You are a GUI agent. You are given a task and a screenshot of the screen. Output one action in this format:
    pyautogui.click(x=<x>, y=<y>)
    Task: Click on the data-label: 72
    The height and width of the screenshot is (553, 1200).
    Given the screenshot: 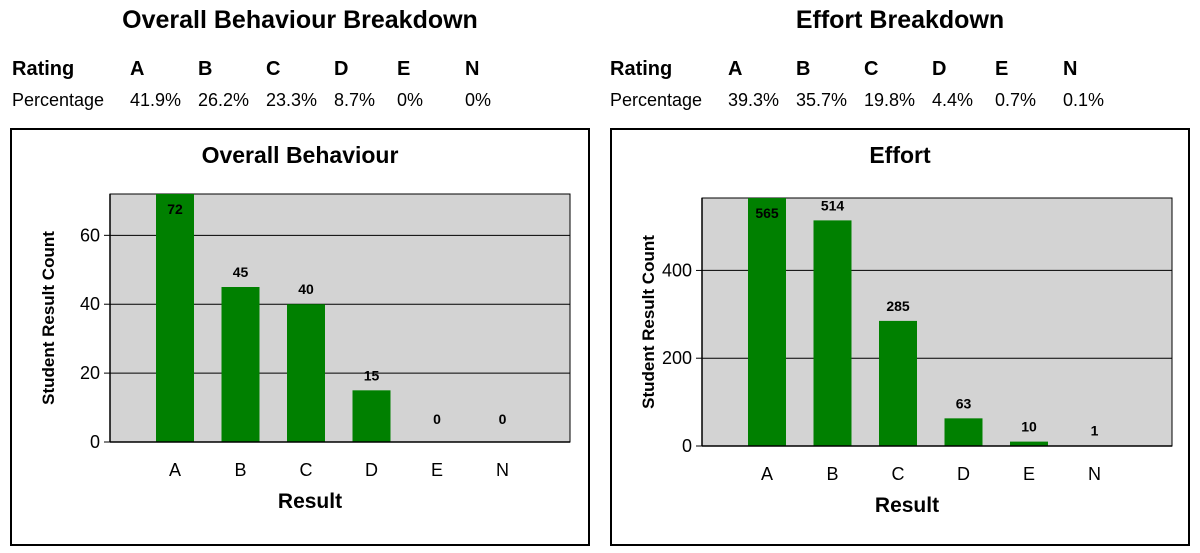 What is the action you would take?
    pyautogui.click(x=175, y=209)
    